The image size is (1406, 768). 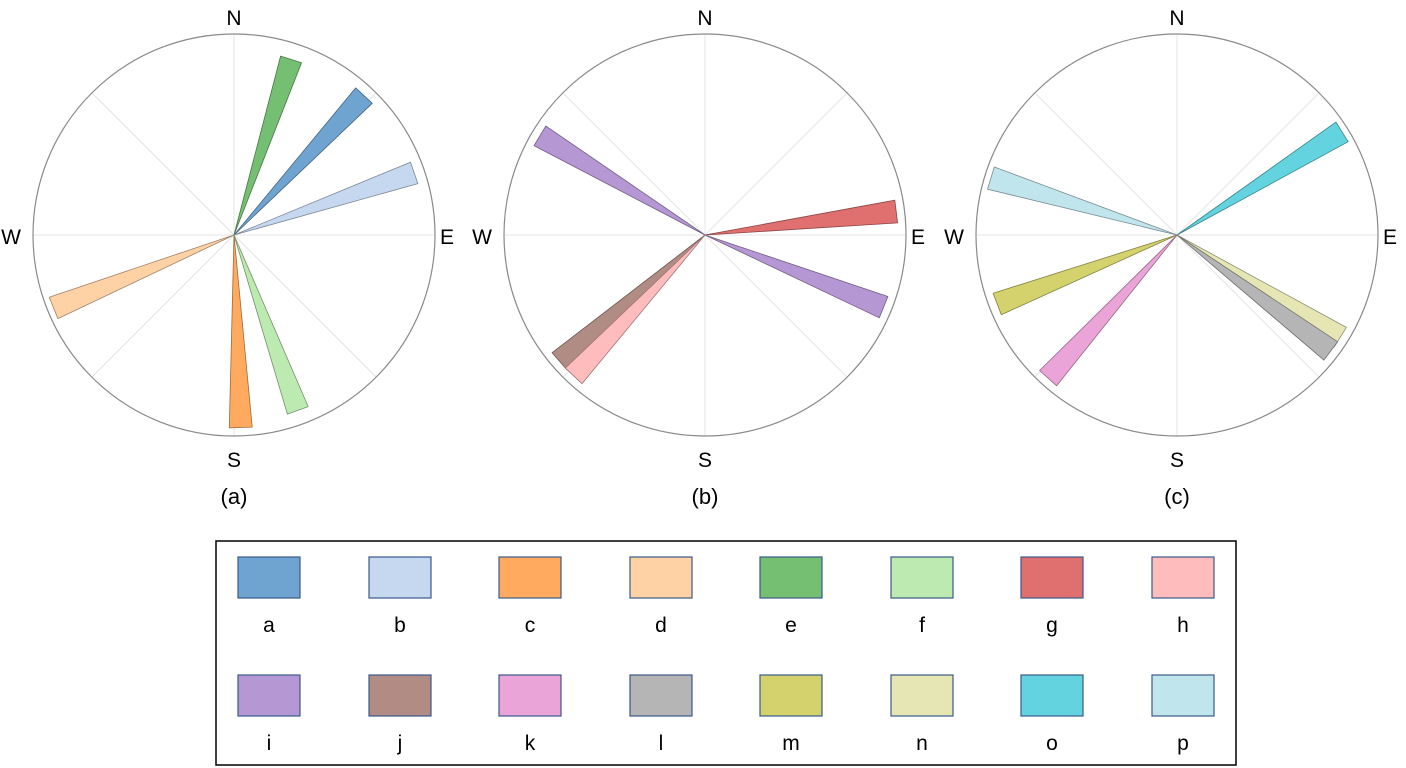 I want to click on wedge-l, so click(x=1257, y=297).